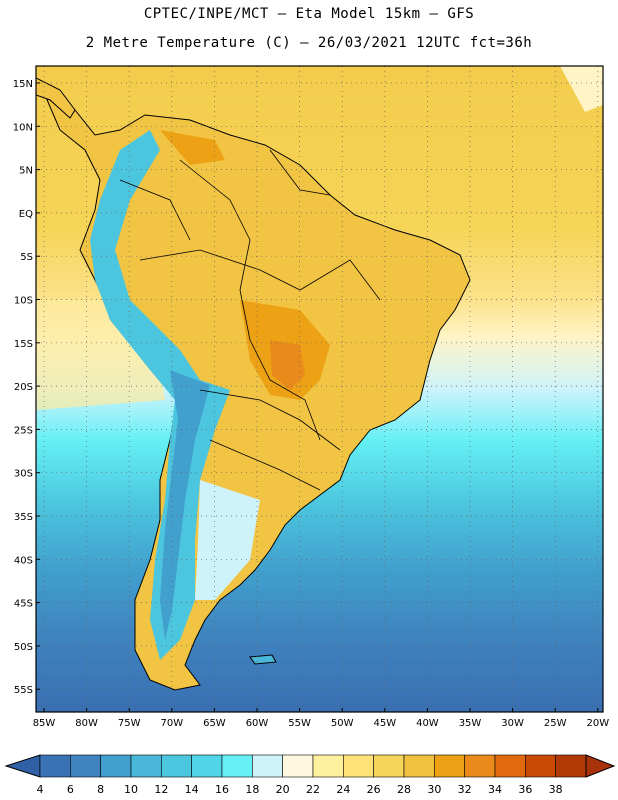 This screenshot has width=618, height=800. I want to click on central-america-land, so click(56, 98).